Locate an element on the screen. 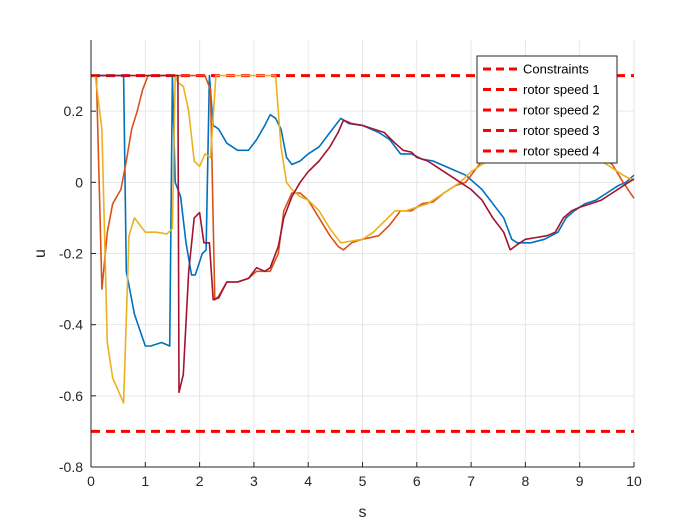  legend-entry-label: Constraints is located at coordinates (556, 69).